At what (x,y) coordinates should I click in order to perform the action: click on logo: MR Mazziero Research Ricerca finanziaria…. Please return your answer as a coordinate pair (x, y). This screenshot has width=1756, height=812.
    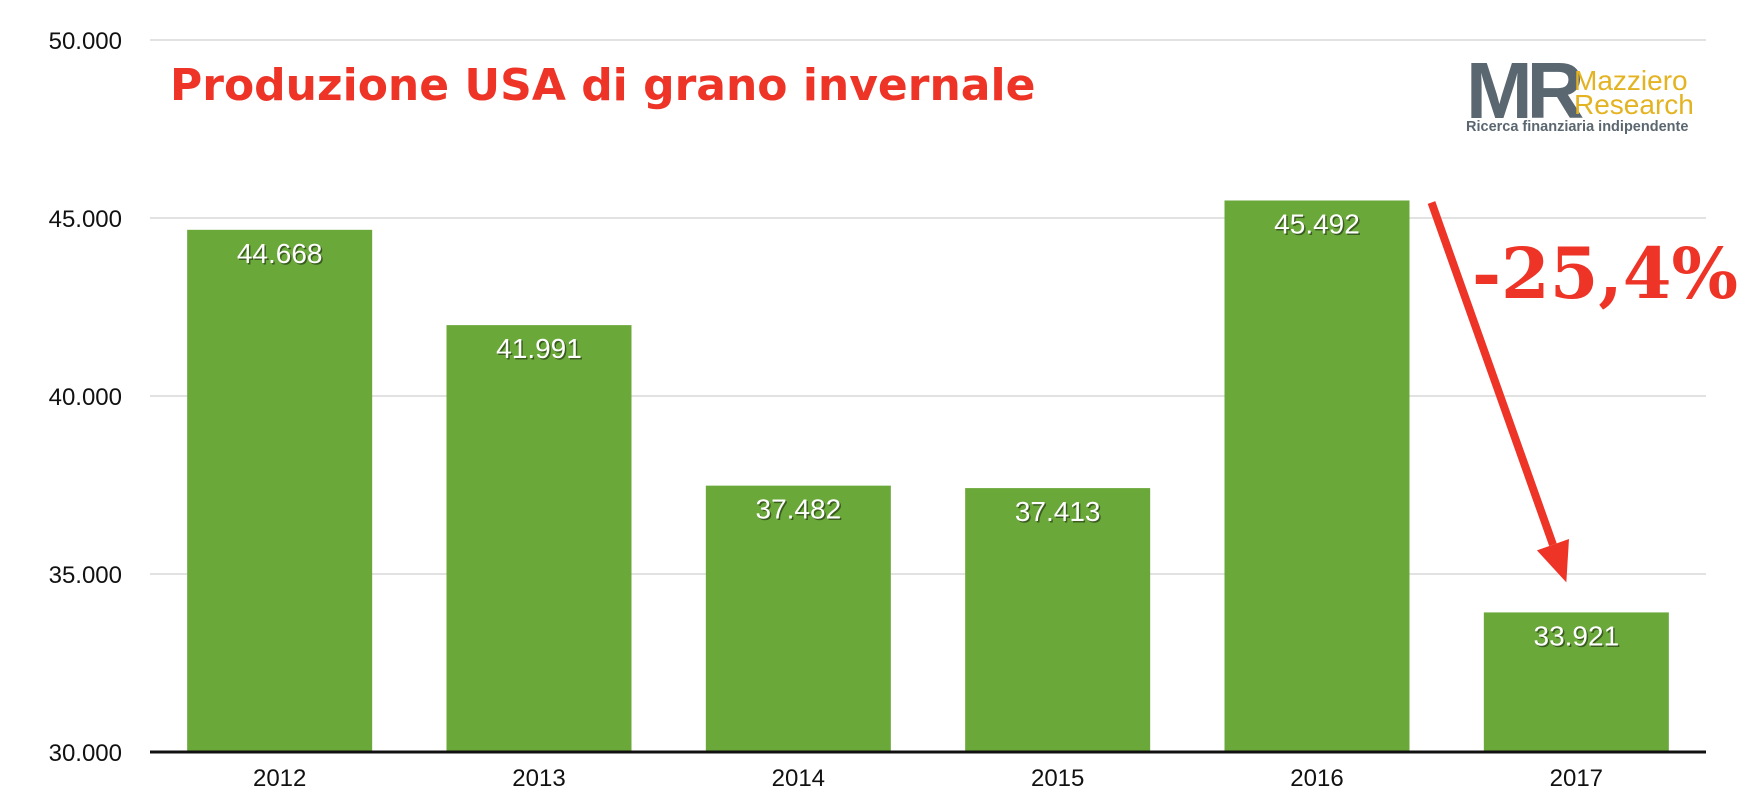
    Looking at the image, I should click on (1580, 90).